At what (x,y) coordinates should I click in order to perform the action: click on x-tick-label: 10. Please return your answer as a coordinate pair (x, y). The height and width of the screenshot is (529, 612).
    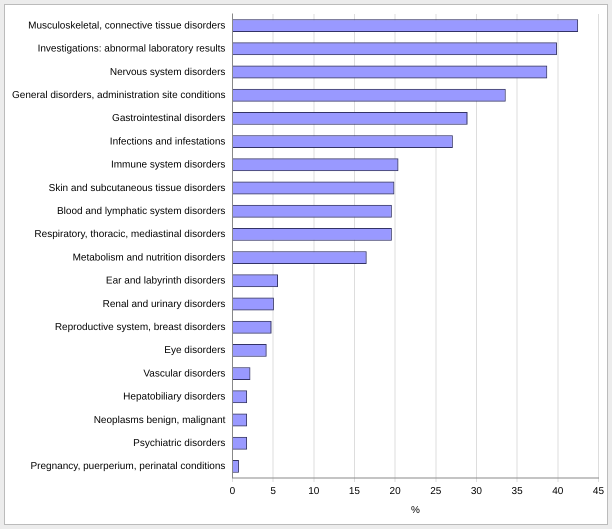
    Looking at the image, I should click on (314, 491).